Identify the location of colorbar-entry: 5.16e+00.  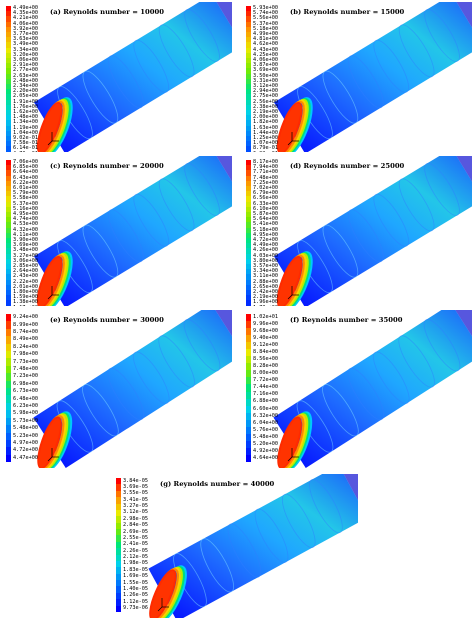
(22, 209).